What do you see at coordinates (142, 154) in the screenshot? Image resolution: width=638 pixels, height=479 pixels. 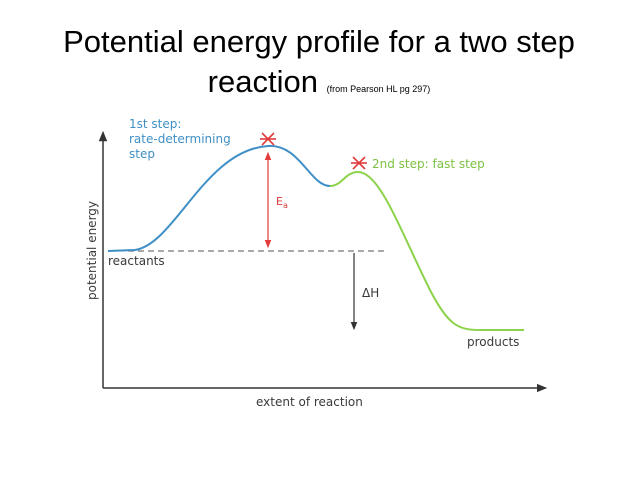 I see `step1-label-line3: step` at bounding box center [142, 154].